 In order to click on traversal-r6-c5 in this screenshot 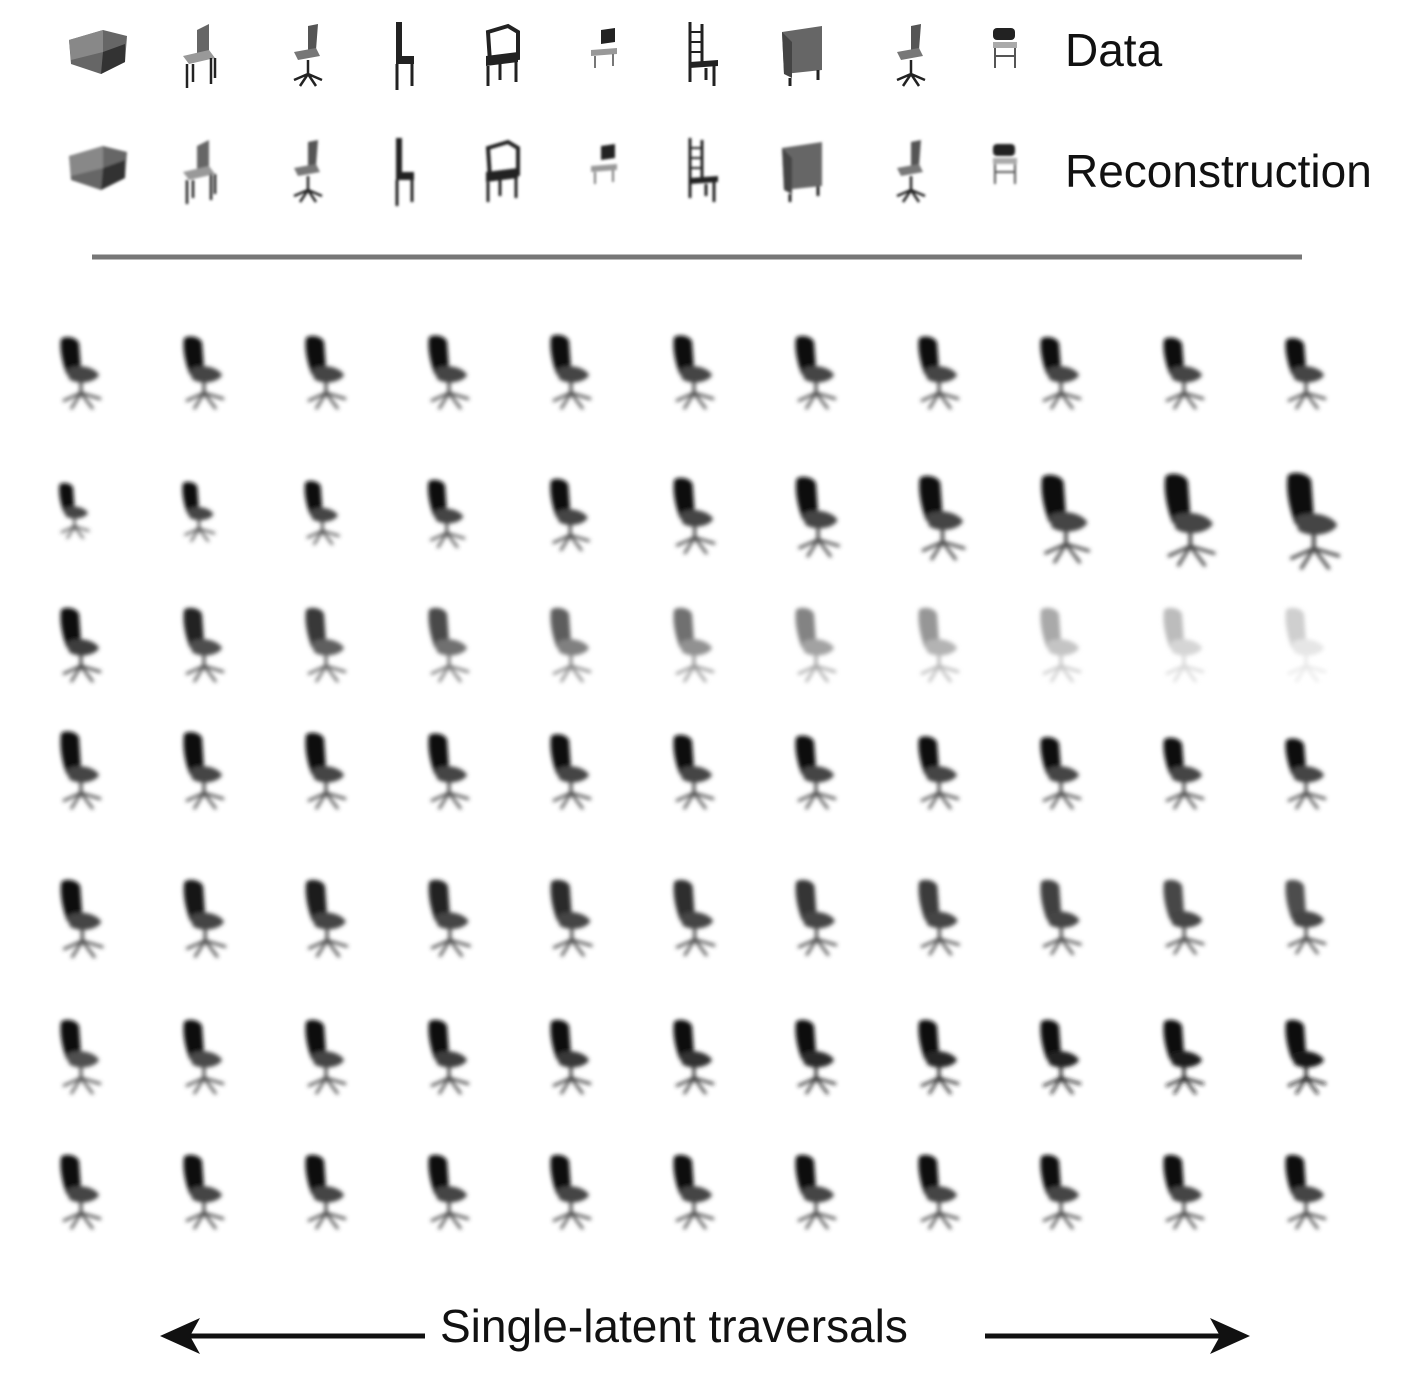, I will do `click(571, 1057)`.